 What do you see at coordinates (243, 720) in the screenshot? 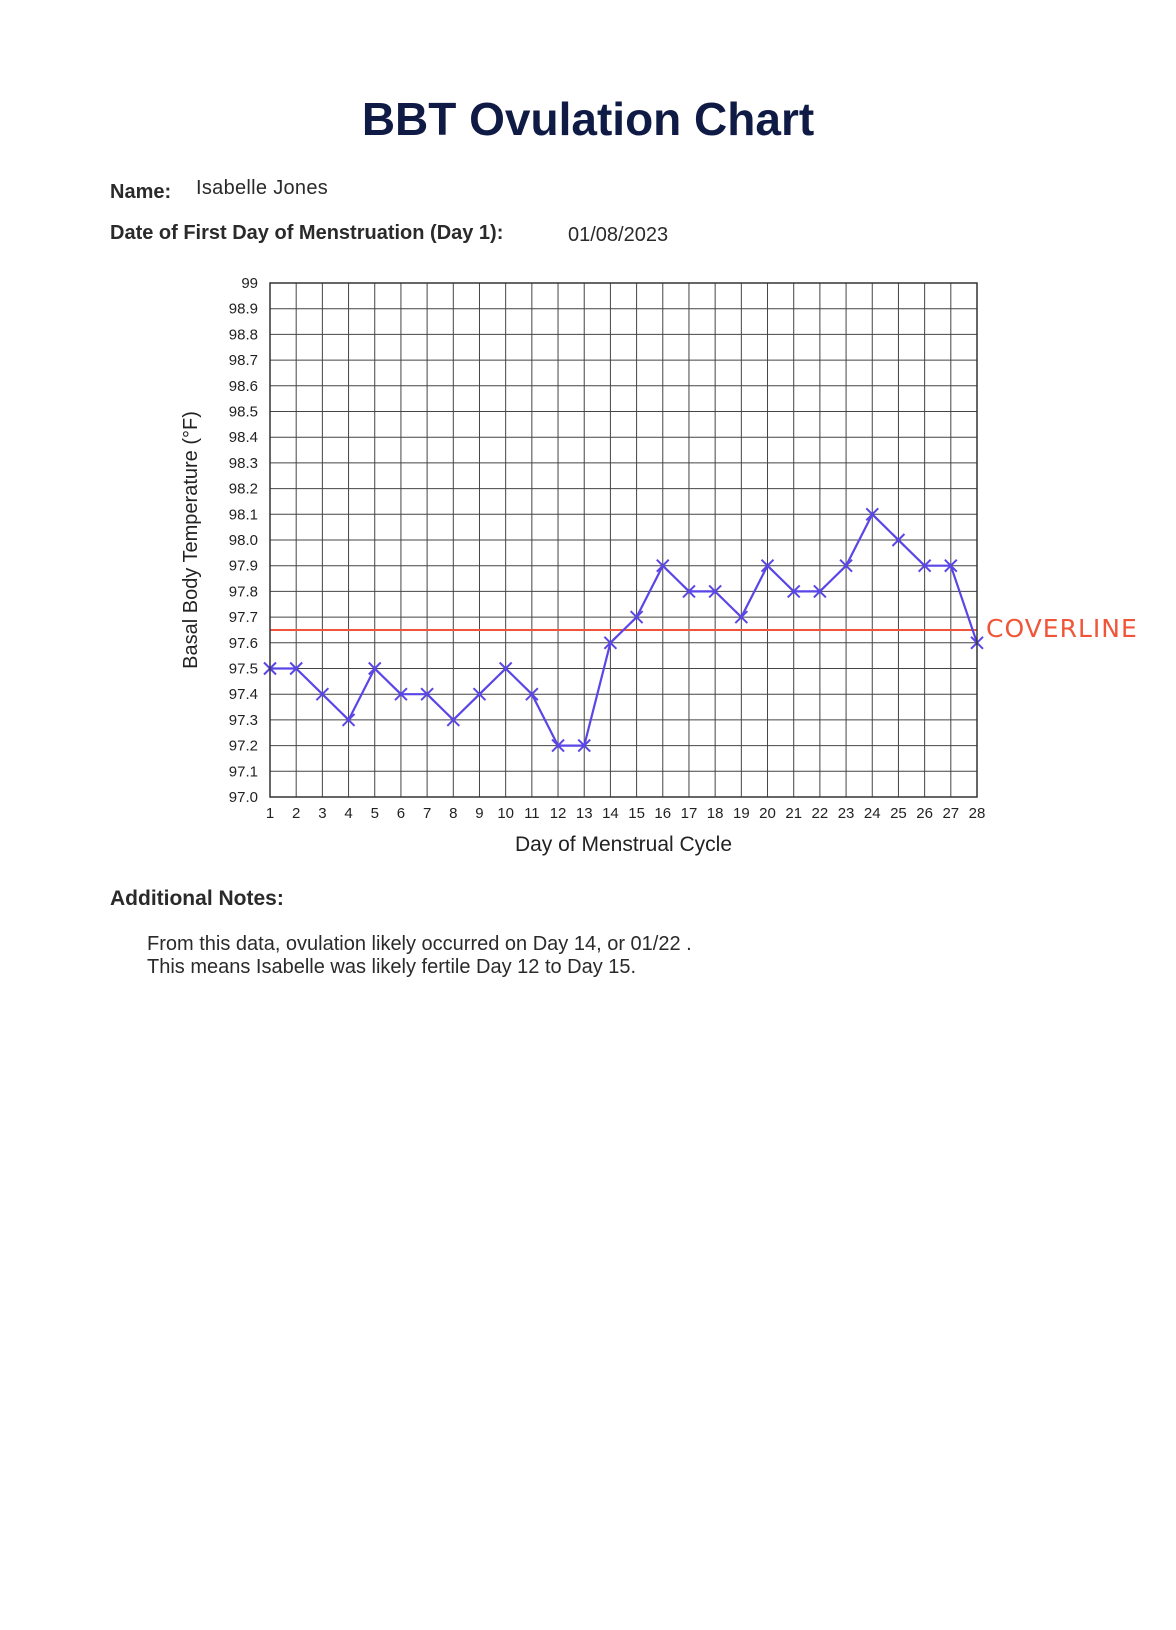
I see `y-tick-label: 97.3` at bounding box center [243, 720].